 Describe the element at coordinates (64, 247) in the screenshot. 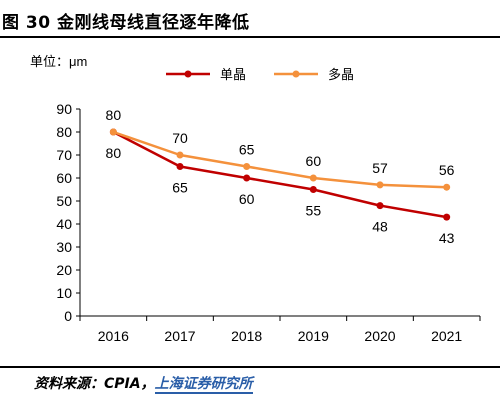

I see `y-tick-label: 30` at that location.